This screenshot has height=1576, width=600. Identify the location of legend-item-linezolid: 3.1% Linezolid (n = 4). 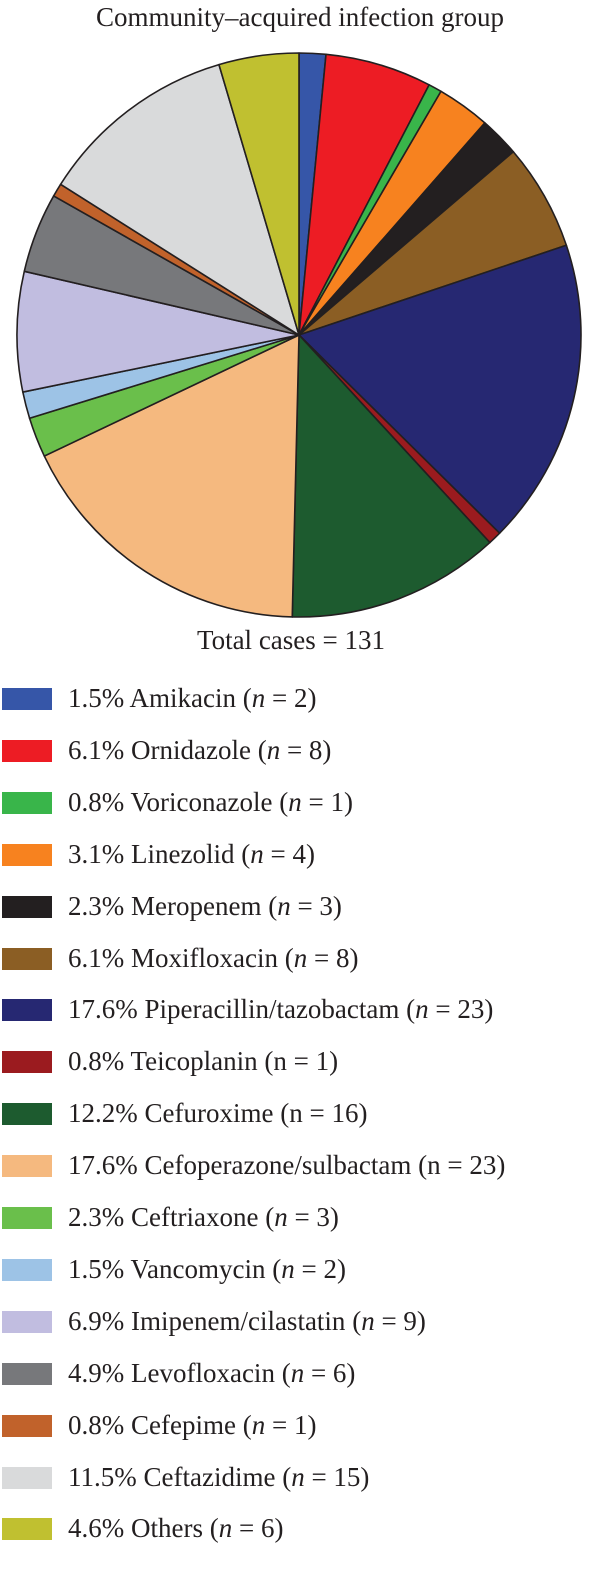
(300, 854).